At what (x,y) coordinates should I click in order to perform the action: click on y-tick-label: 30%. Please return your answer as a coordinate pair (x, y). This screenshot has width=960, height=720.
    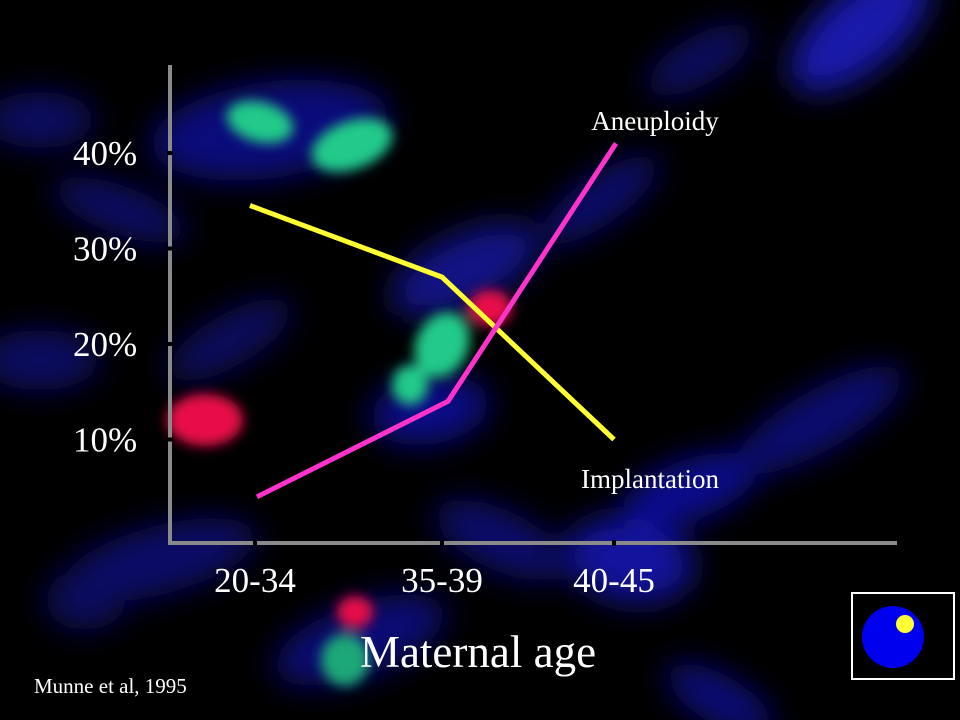
    Looking at the image, I should click on (105, 249).